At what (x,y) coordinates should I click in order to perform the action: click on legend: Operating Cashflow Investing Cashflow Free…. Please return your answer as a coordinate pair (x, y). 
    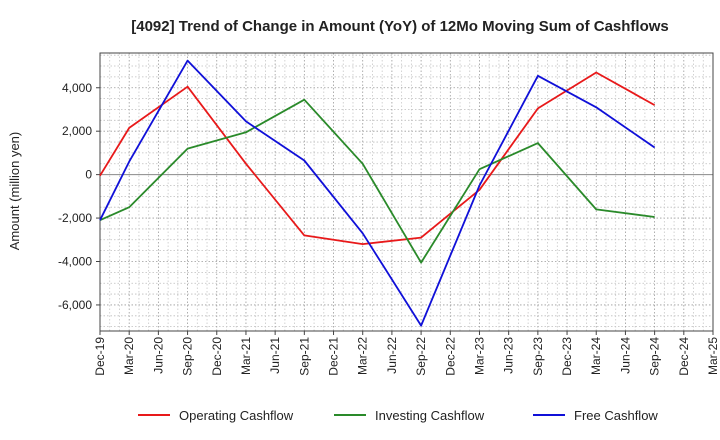
    Looking at the image, I should click on (398, 415).